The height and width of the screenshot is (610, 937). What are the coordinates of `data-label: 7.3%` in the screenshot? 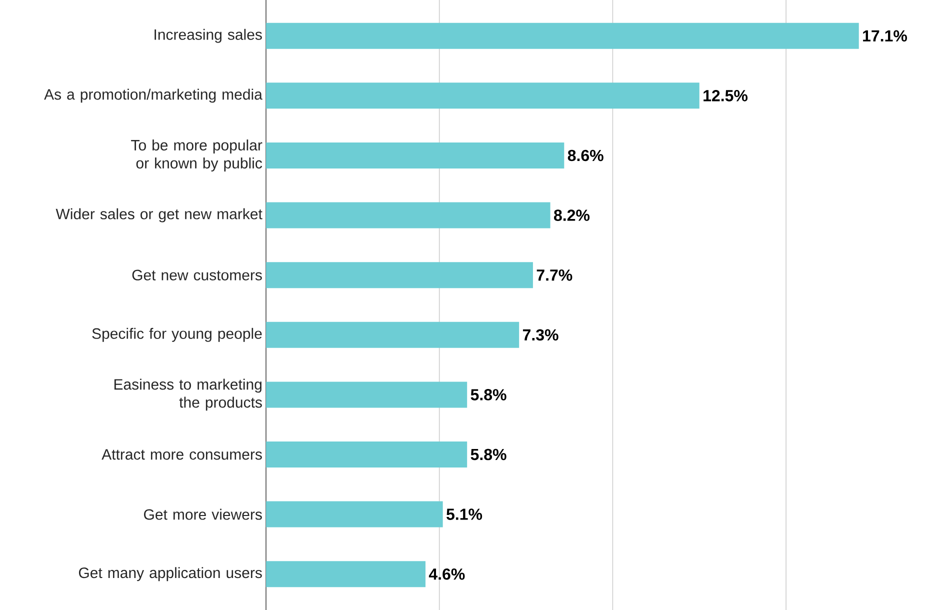 It's located at (540, 335).